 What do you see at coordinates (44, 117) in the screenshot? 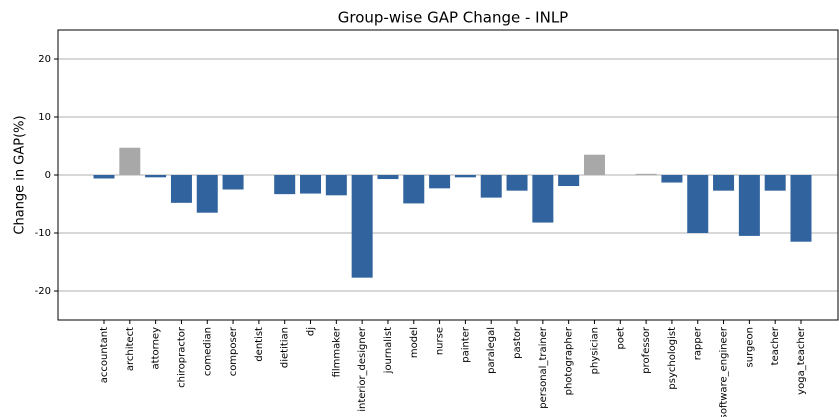
I see `y-tick-label: 10` at bounding box center [44, 117].